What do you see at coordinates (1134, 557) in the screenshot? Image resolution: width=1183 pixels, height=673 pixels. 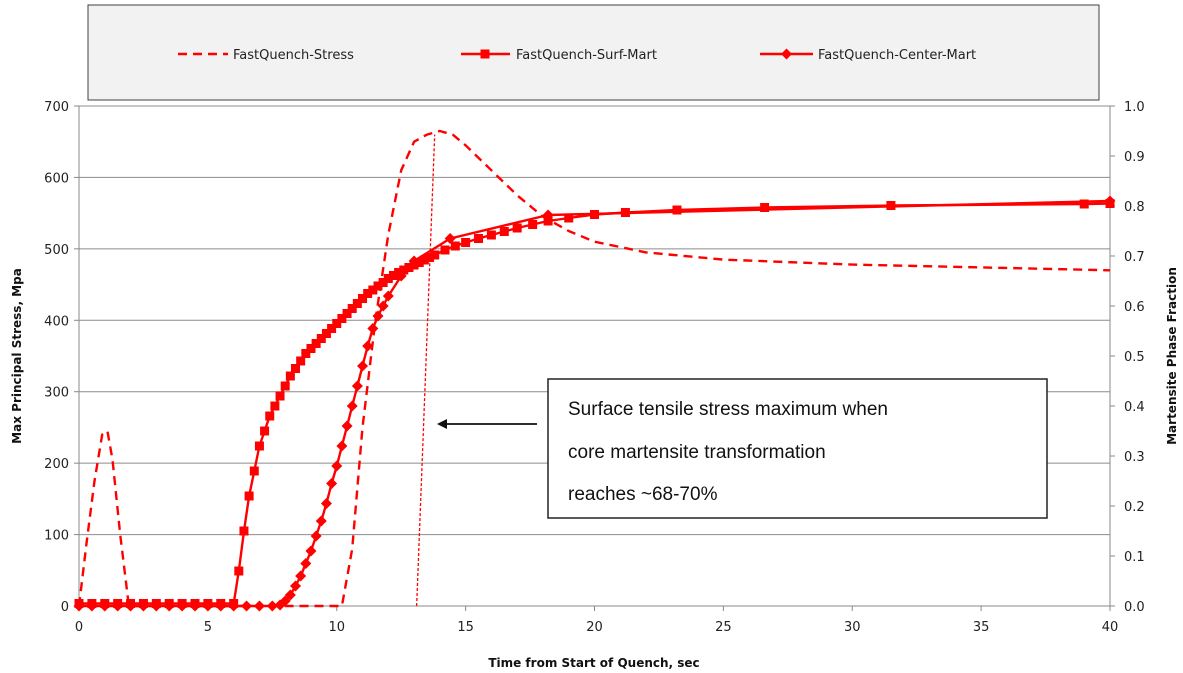 I see `y2-tick-label: 0.1` at bounding box center [1134, 557].